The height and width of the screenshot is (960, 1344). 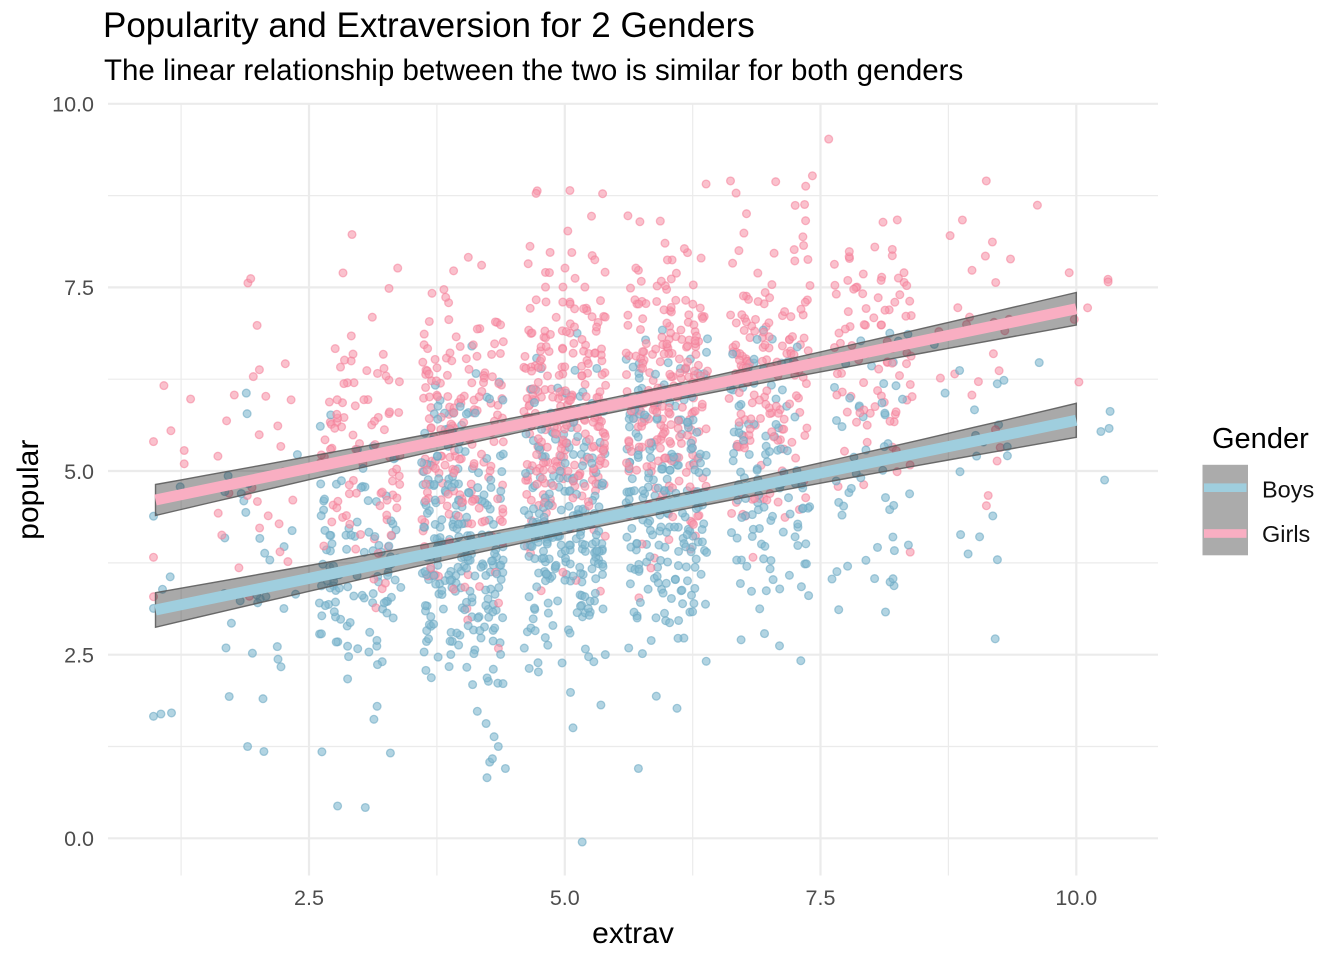 What do you see at coordinates (1288, 489) in the screenshot?
I see `svg-text: Boys` at bounding box center [1288, 489].